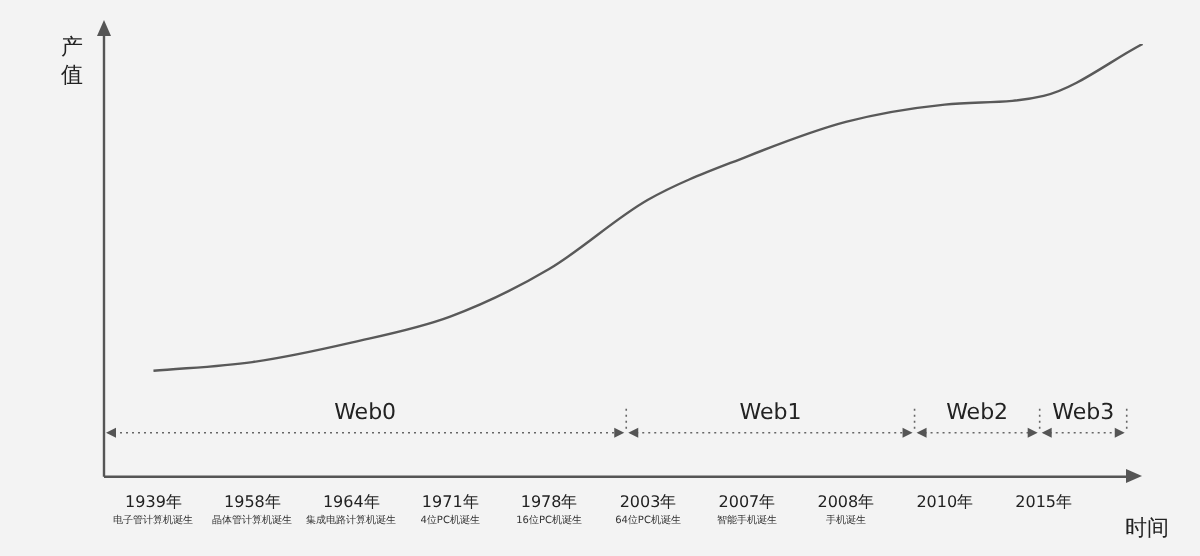 This screenshot has height=556, width=1200. What do you see at coordinates (351, 501) in the screenshot?
I see `x-tick-label: 1964年` at bounding box center [351, 501].